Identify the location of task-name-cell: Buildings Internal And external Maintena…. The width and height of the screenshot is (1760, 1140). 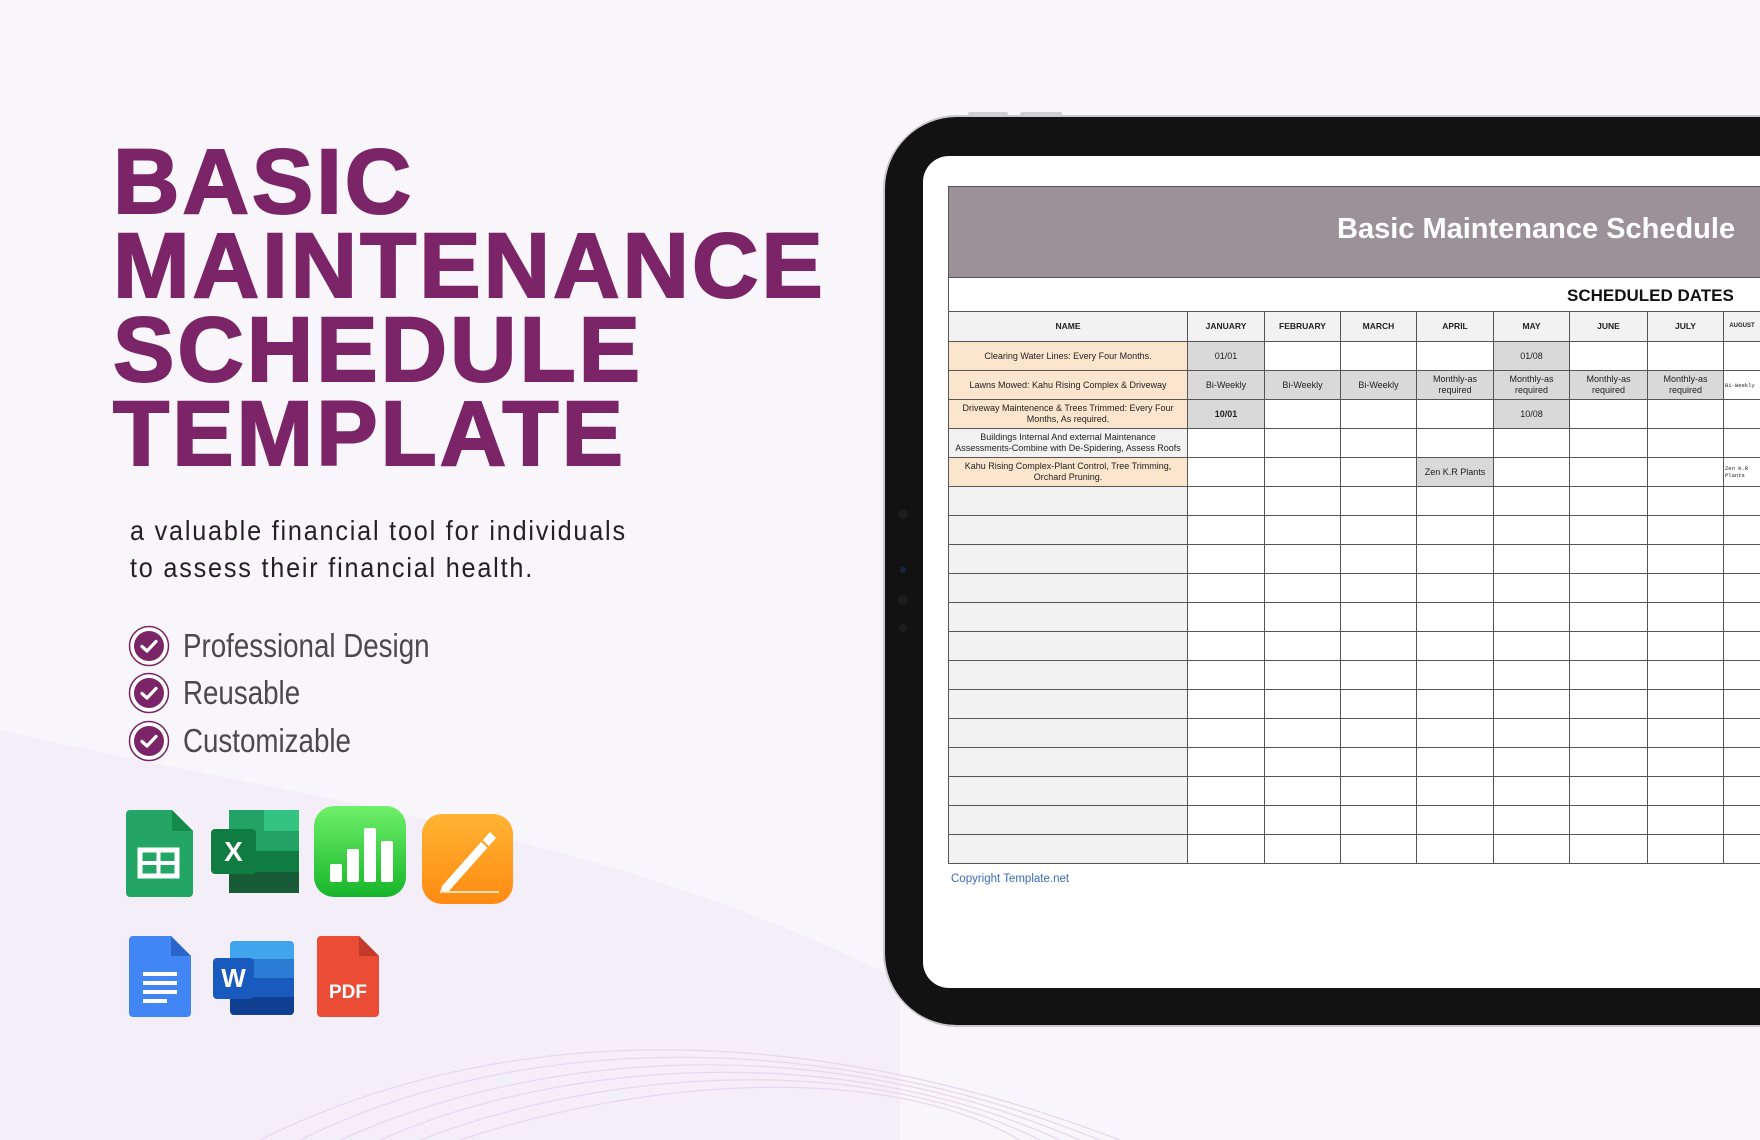
(1068, 443).